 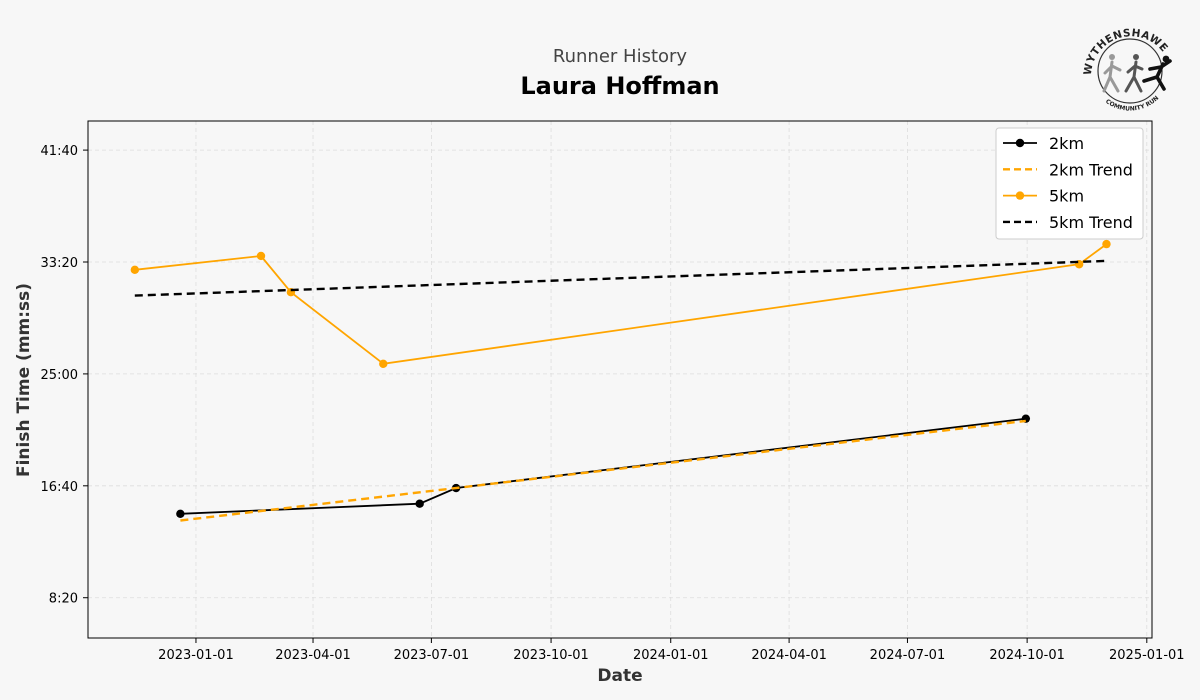 I want to click on legend-frame, so click(x=1069, y=183).